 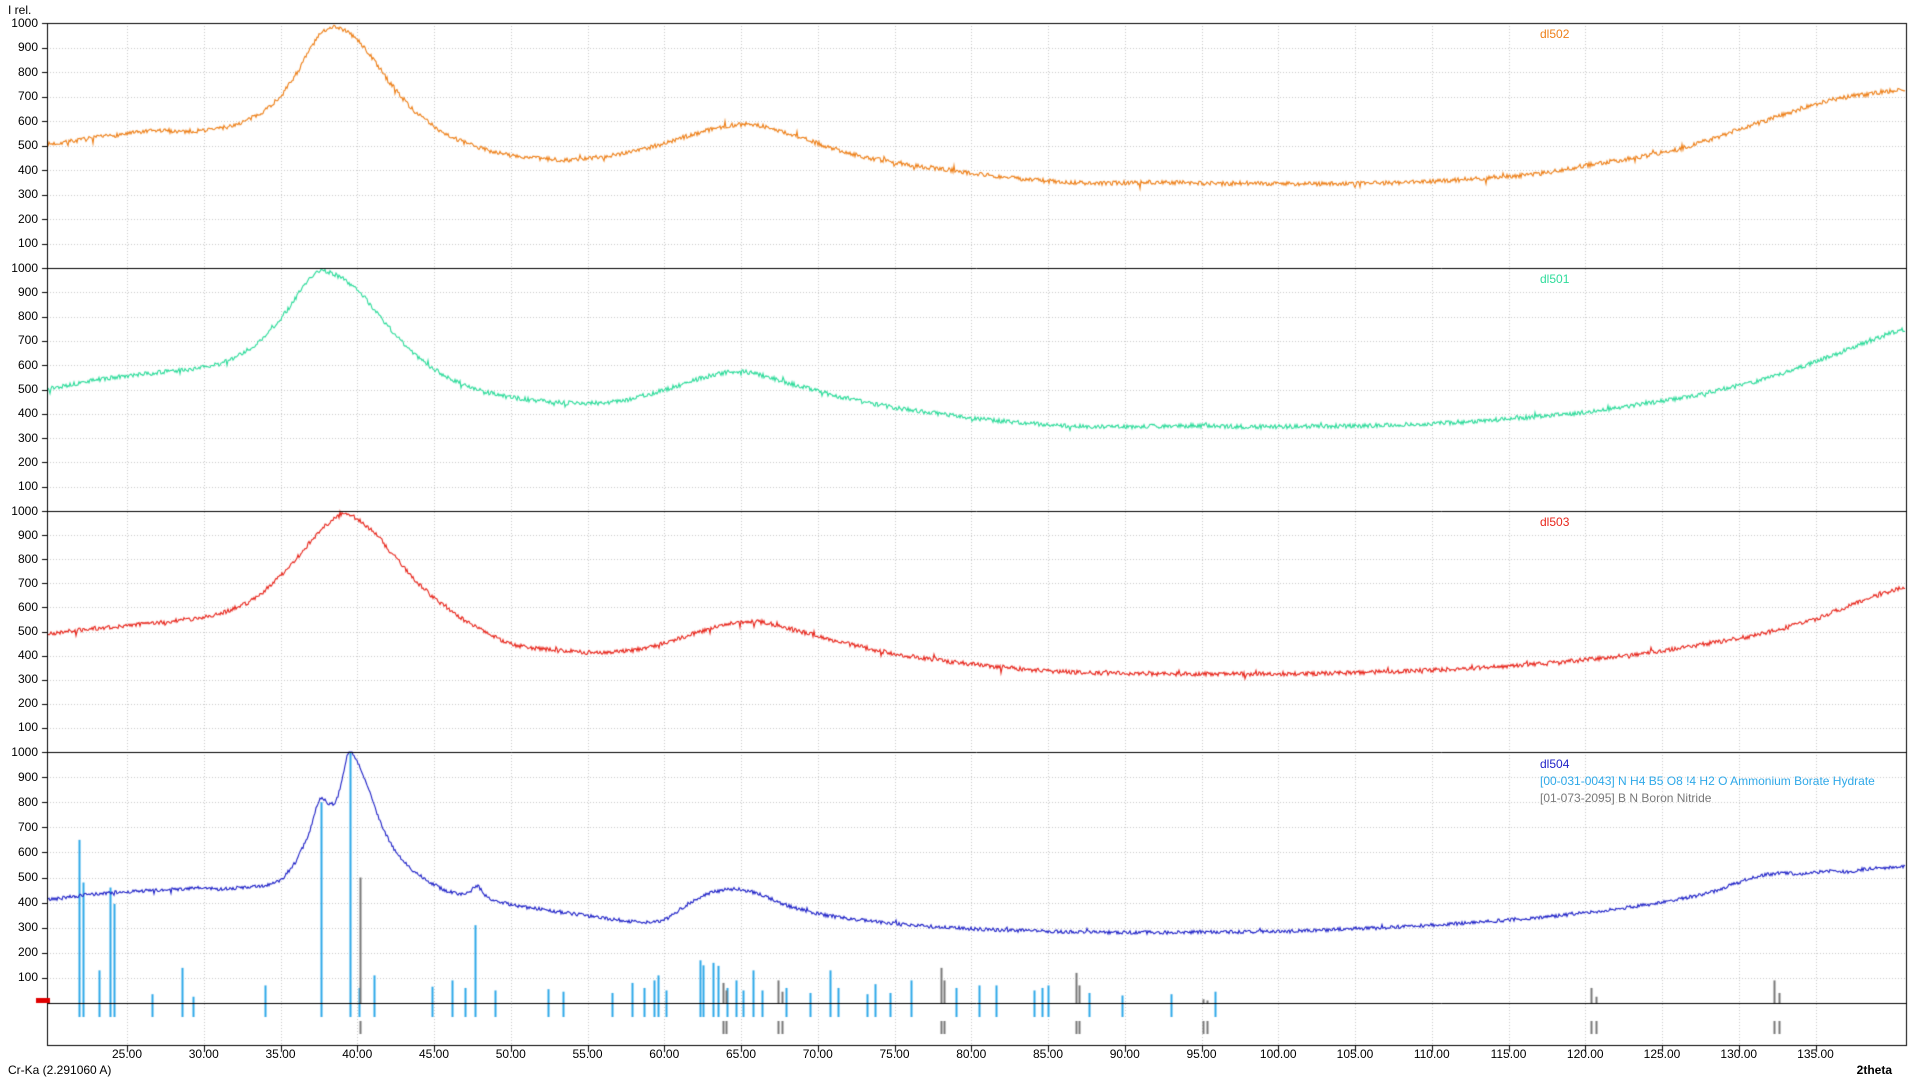 What do you see at coordinates (1278, 1054) in the screenshot?
I see `x-tick-label: 100.00` at bounding box center [1278, 1054].